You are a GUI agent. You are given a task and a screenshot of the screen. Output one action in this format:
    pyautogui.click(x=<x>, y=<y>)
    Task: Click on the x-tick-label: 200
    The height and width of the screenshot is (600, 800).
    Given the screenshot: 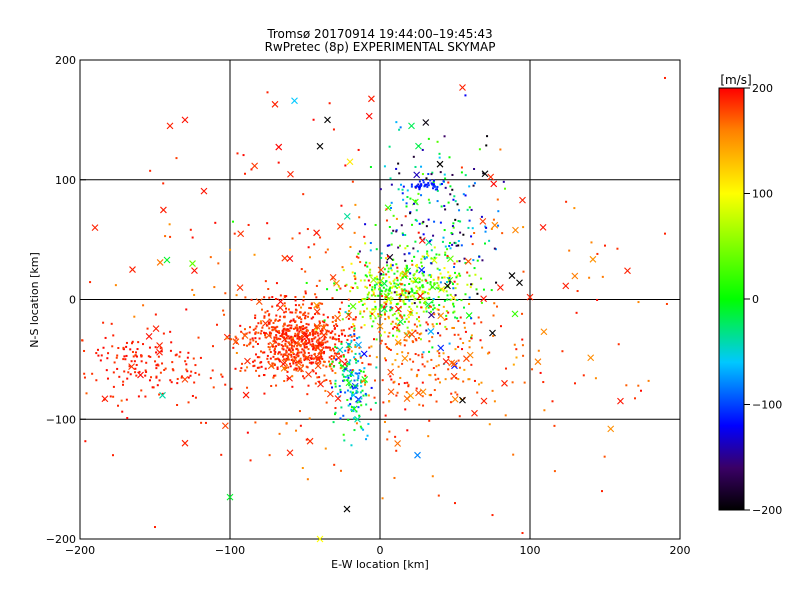 What is the action you would take?
    pyautogui.click(x=680, y=550)
    